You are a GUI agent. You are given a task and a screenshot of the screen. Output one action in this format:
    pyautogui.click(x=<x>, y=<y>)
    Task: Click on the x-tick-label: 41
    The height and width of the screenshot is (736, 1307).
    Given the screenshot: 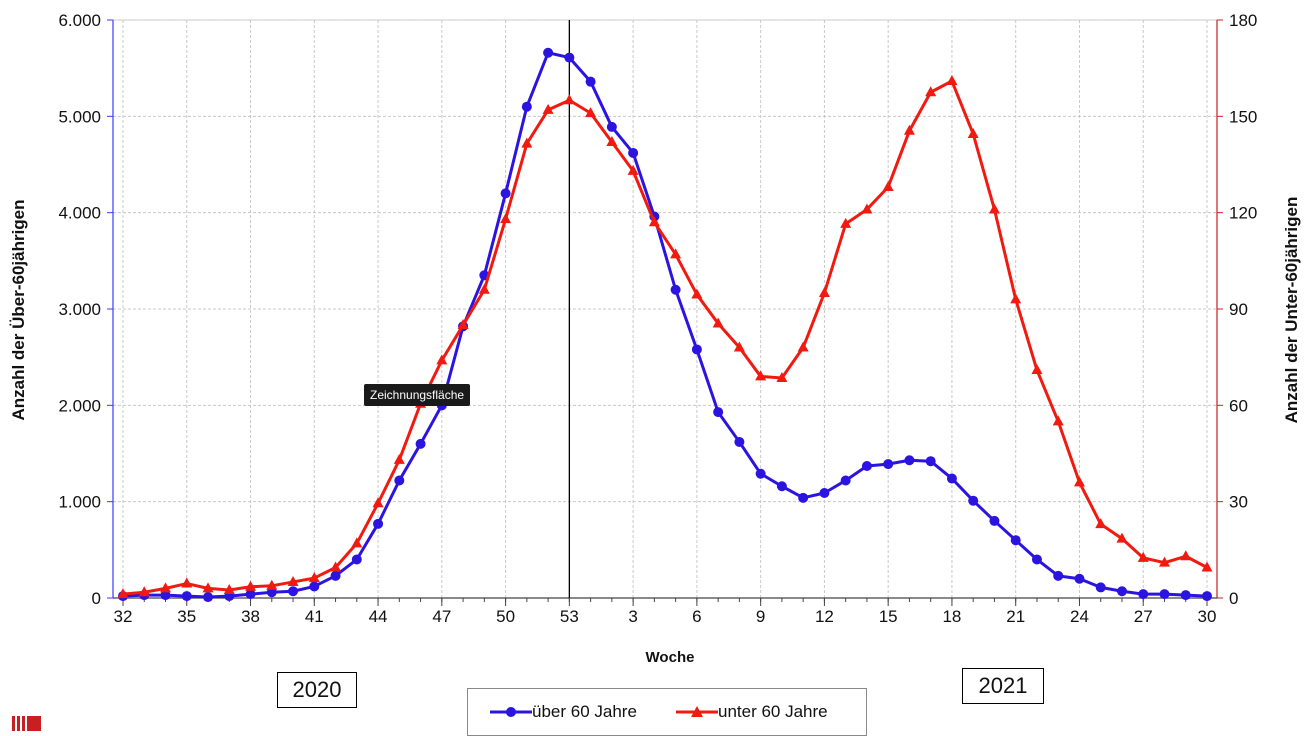 What is the action you would take?
    pyautogui.click(x=314, y=616)
    